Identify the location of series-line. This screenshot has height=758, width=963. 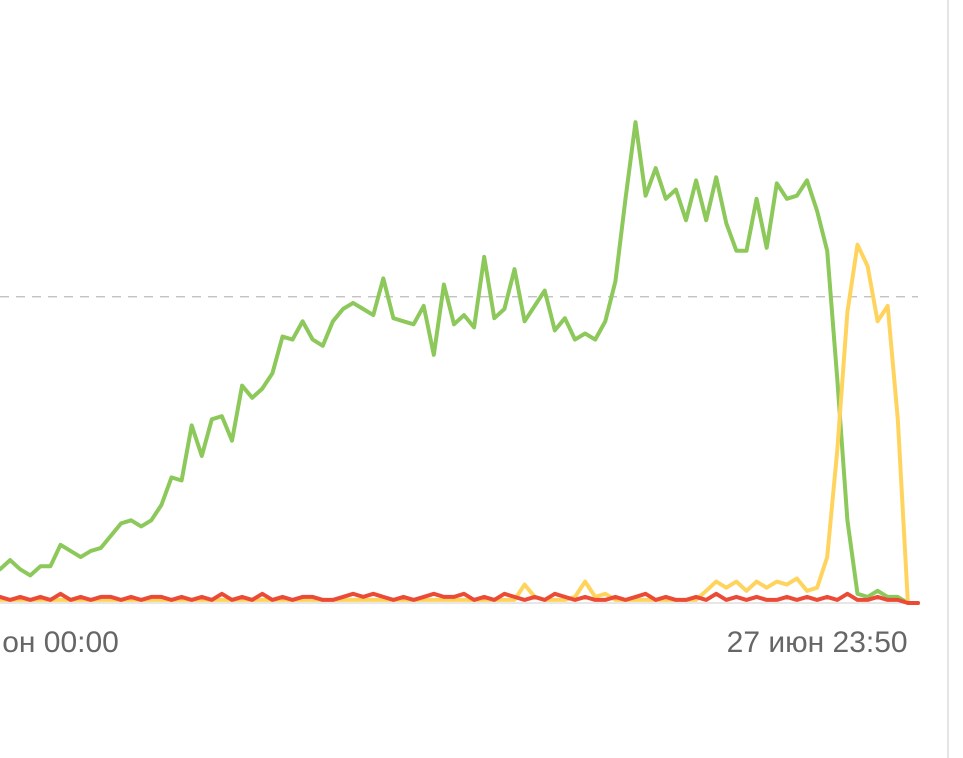
(460, 598).